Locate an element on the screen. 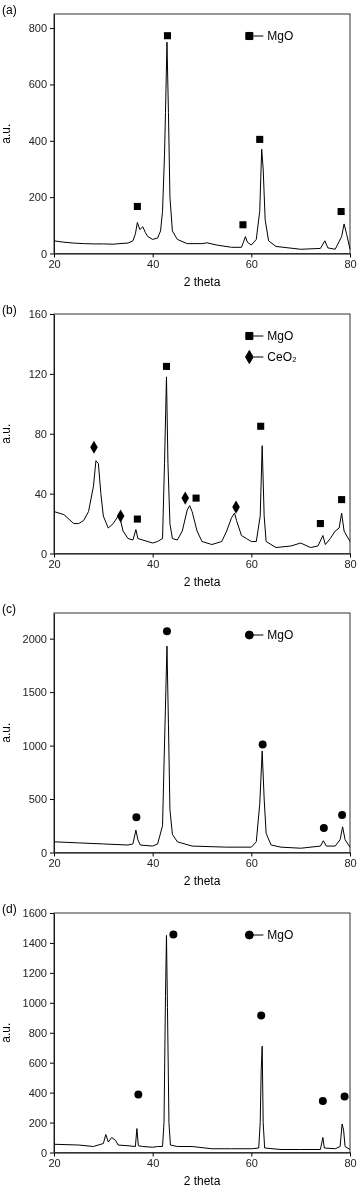 The width and height of the screenshot is (362, 1198). y-tick-label: 1400 is located at coordinates (34, 942).